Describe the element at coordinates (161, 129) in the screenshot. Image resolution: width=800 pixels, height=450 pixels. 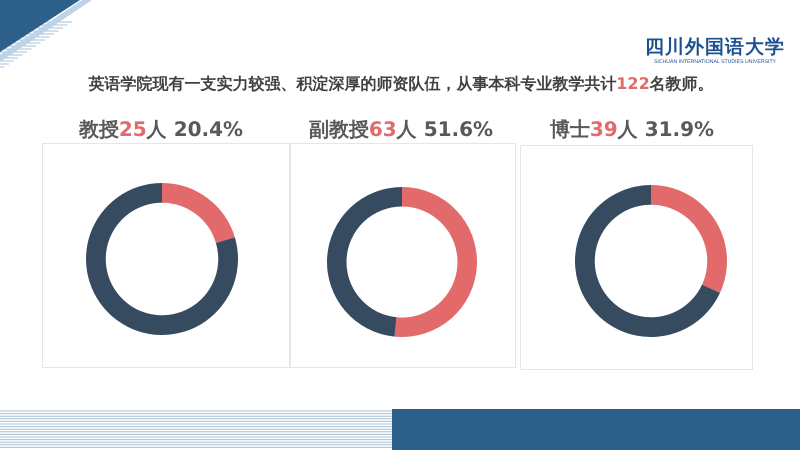
I see `chart-title: 教授25人 20.4%` at that location.